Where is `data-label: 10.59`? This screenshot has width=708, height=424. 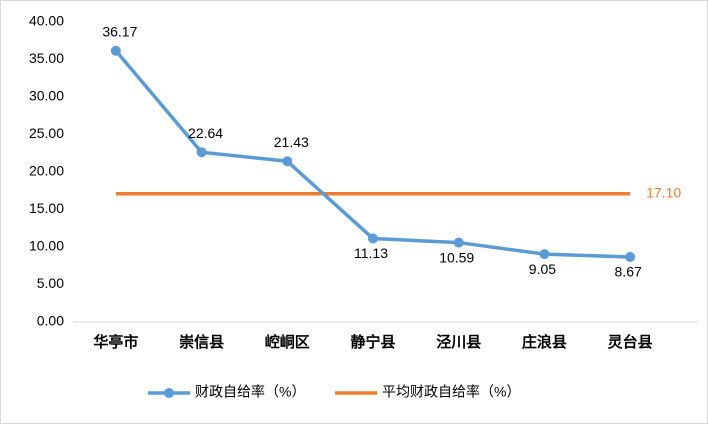
data-label: 10.59 is located at coordinates (456, 257).